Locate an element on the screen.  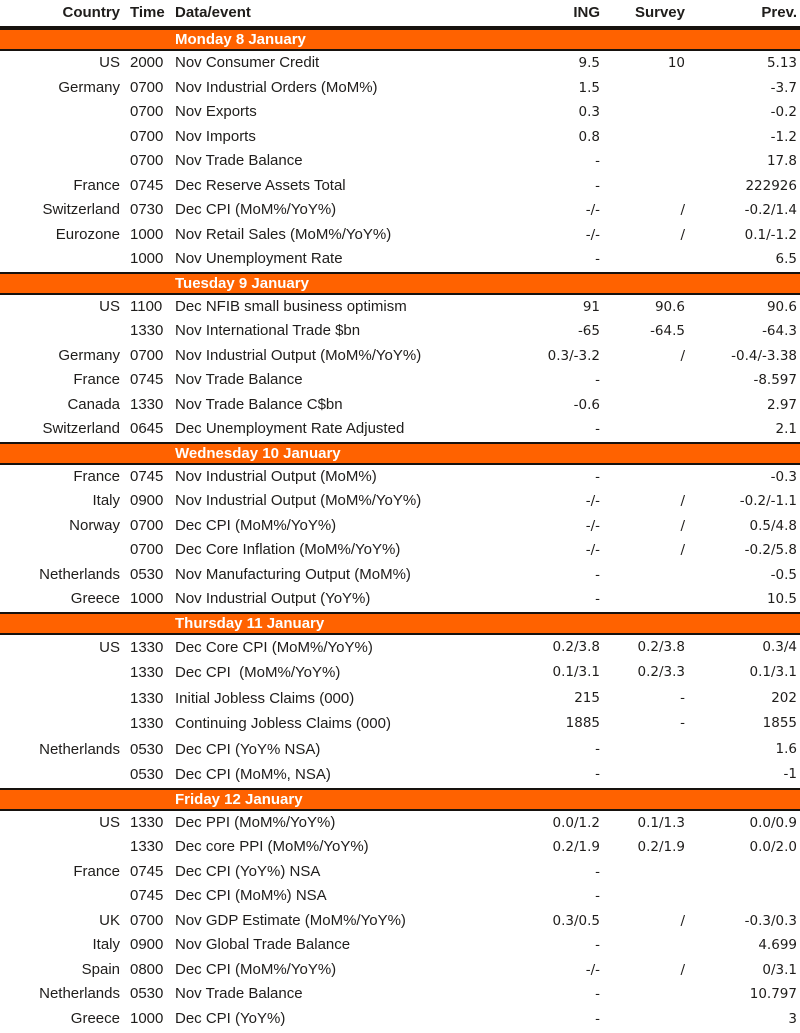
prev-value: 0.1/-1.2 is located at coordinates (770, 234).